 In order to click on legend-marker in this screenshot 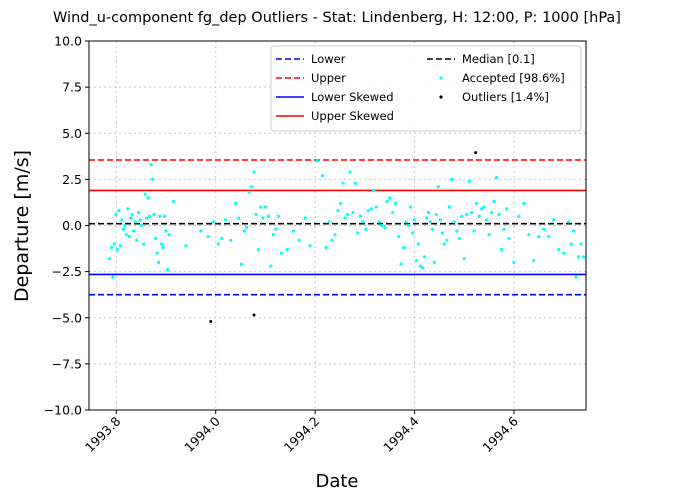, I will do `click(441, 78)`.